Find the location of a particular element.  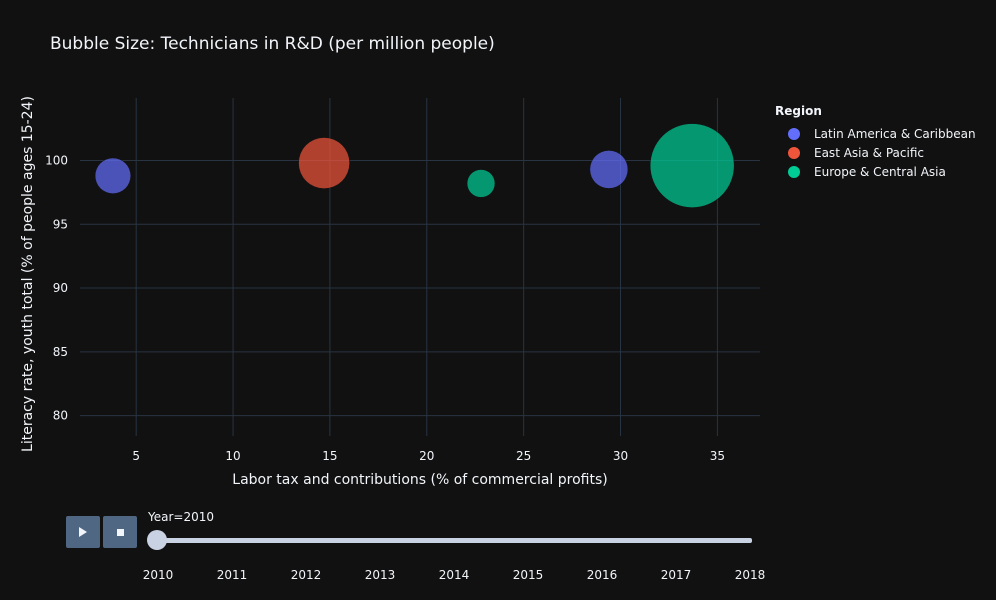

slider-tick-label: 2015 is located at coordinates (528, 575).